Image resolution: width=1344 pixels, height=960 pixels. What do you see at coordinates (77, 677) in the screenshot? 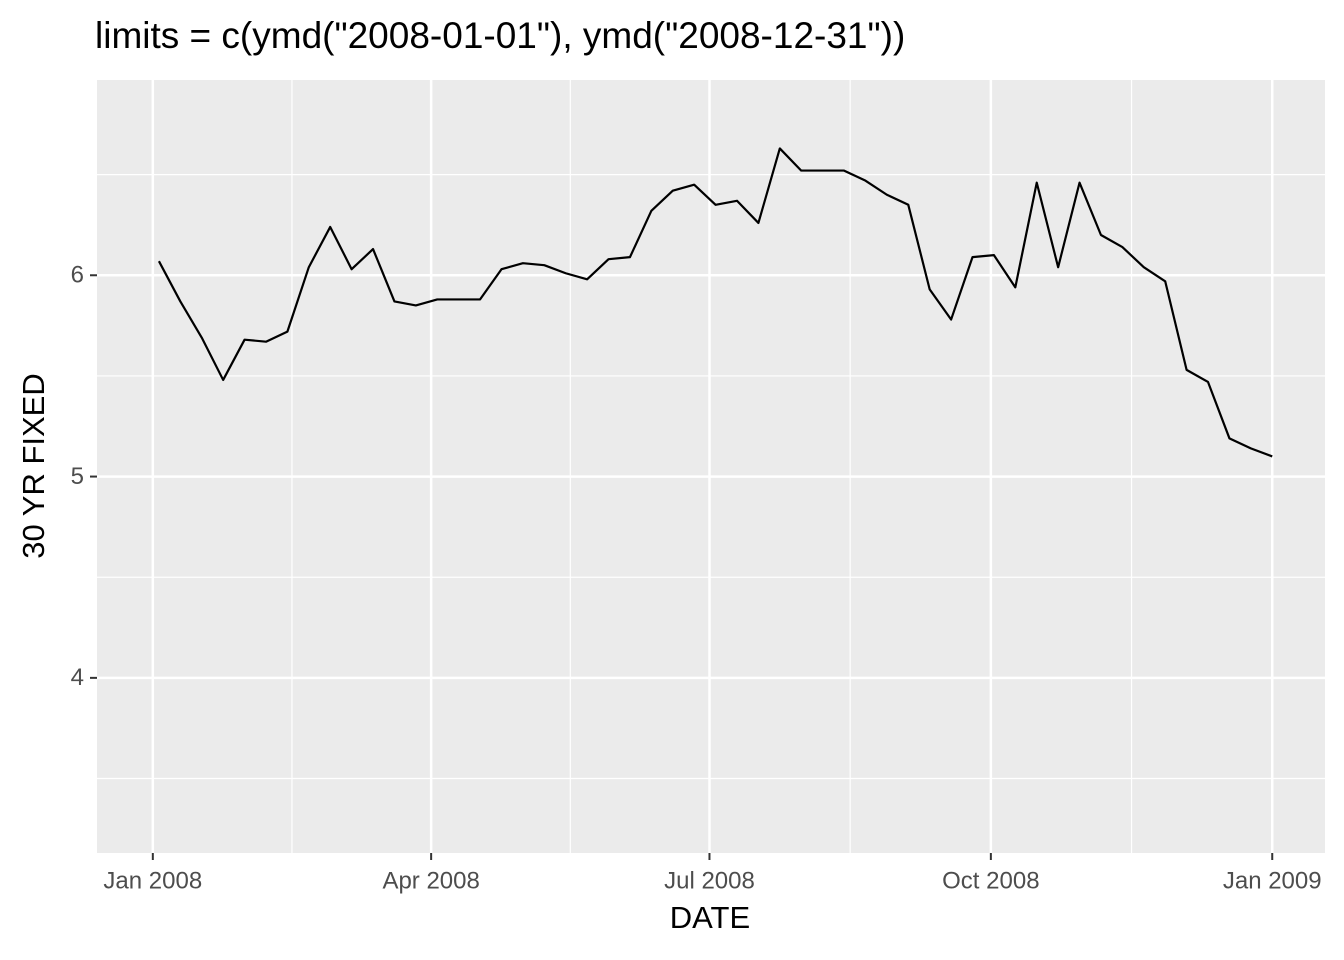
I see `y-tick-label: 4` at bounding box center [77, 677].